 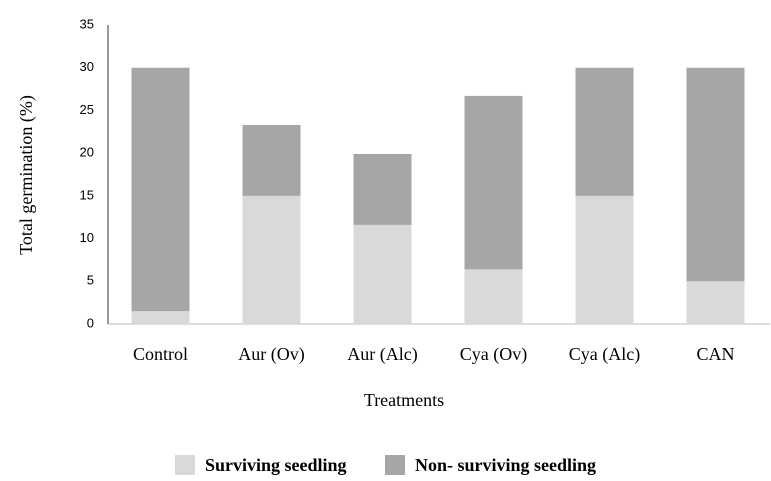 I want to click on legend-label: Non- surviving seedling, so click(x=505, y=465).